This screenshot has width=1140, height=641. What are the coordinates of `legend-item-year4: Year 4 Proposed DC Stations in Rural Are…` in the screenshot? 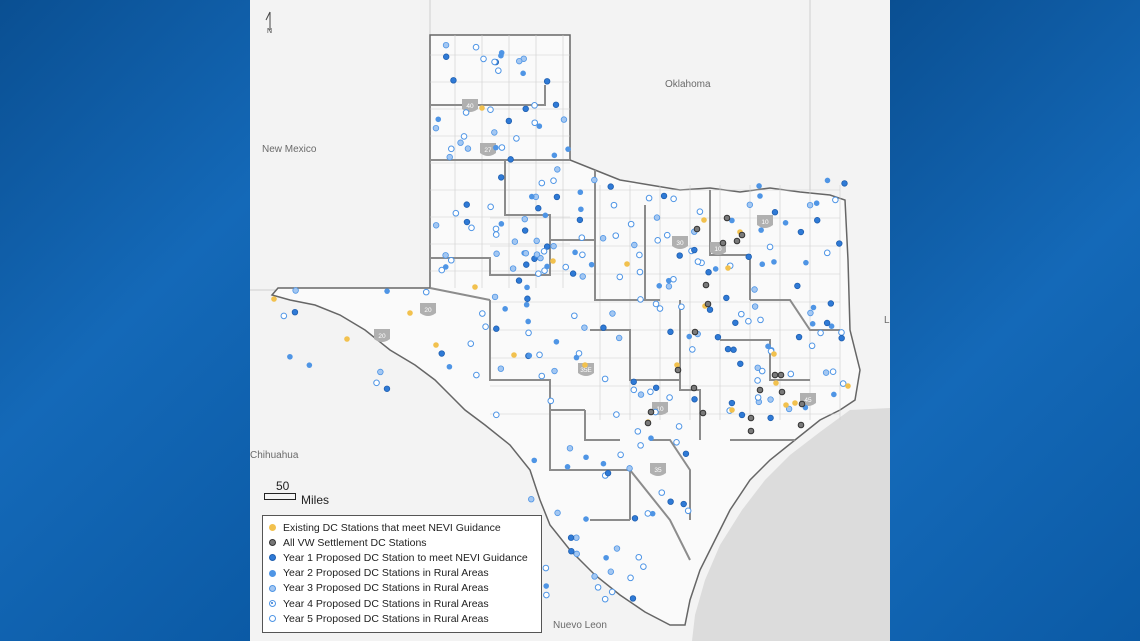 It's located at (402, 603).